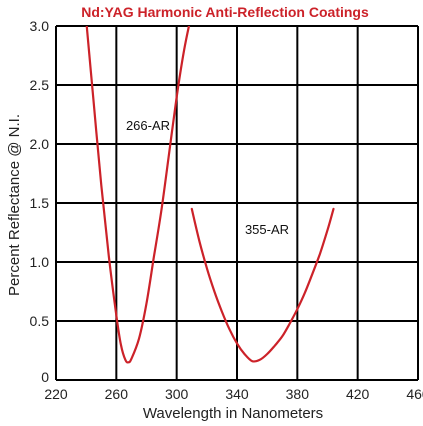 The height and width of the screenshot is (426, 423). What do you see at coordinates (207, 177) in the screenshot?
I see `annotations: 266-AR 355-AR` at bounding box center [207, 177].